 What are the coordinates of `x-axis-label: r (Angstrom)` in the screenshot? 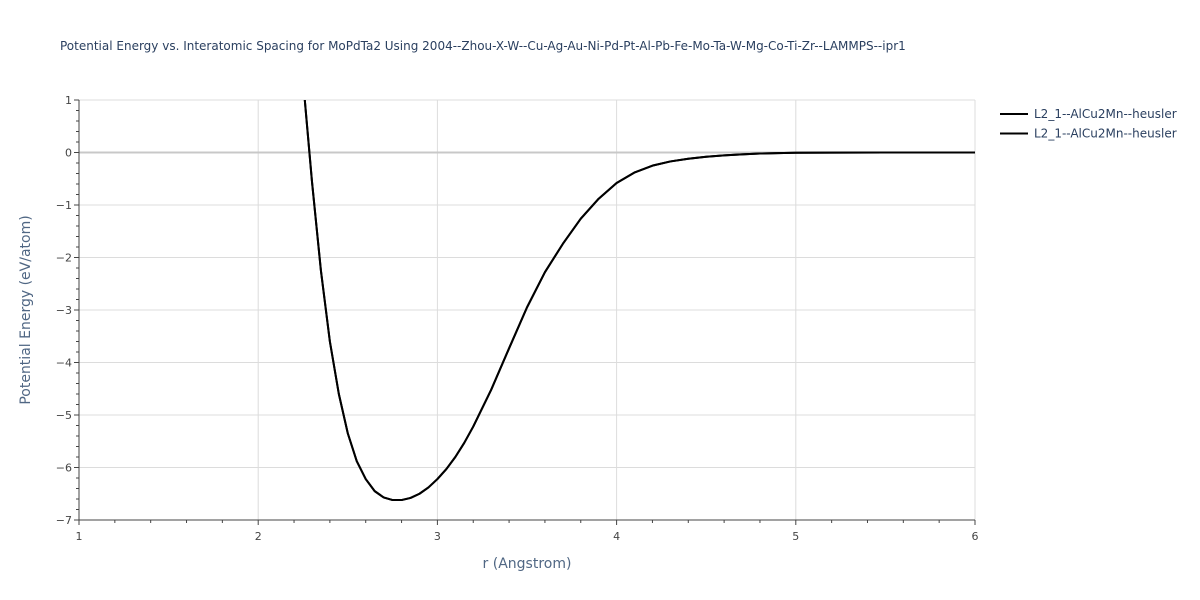 It's located at (527, 564).